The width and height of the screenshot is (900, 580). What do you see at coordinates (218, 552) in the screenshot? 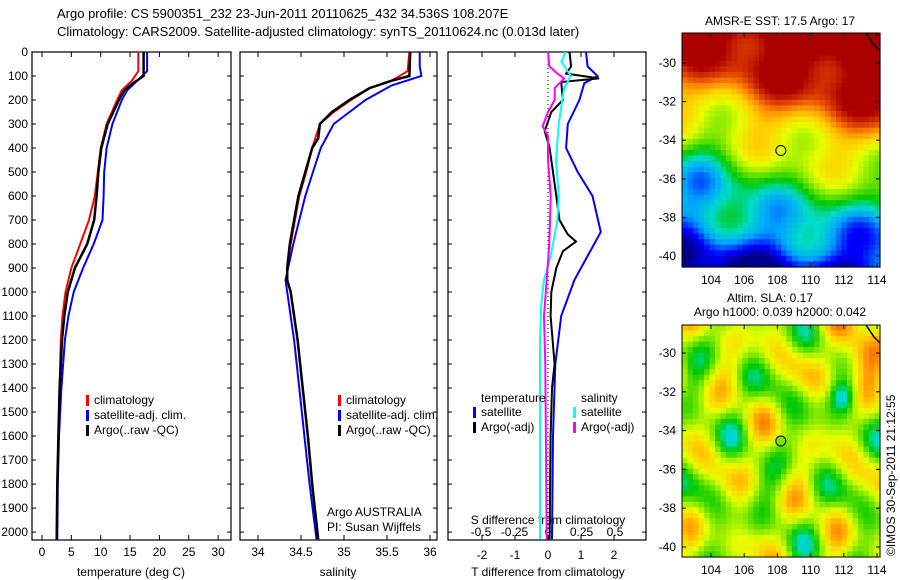
I see `x-tick-label: 30` at bounding box center [218, 552].